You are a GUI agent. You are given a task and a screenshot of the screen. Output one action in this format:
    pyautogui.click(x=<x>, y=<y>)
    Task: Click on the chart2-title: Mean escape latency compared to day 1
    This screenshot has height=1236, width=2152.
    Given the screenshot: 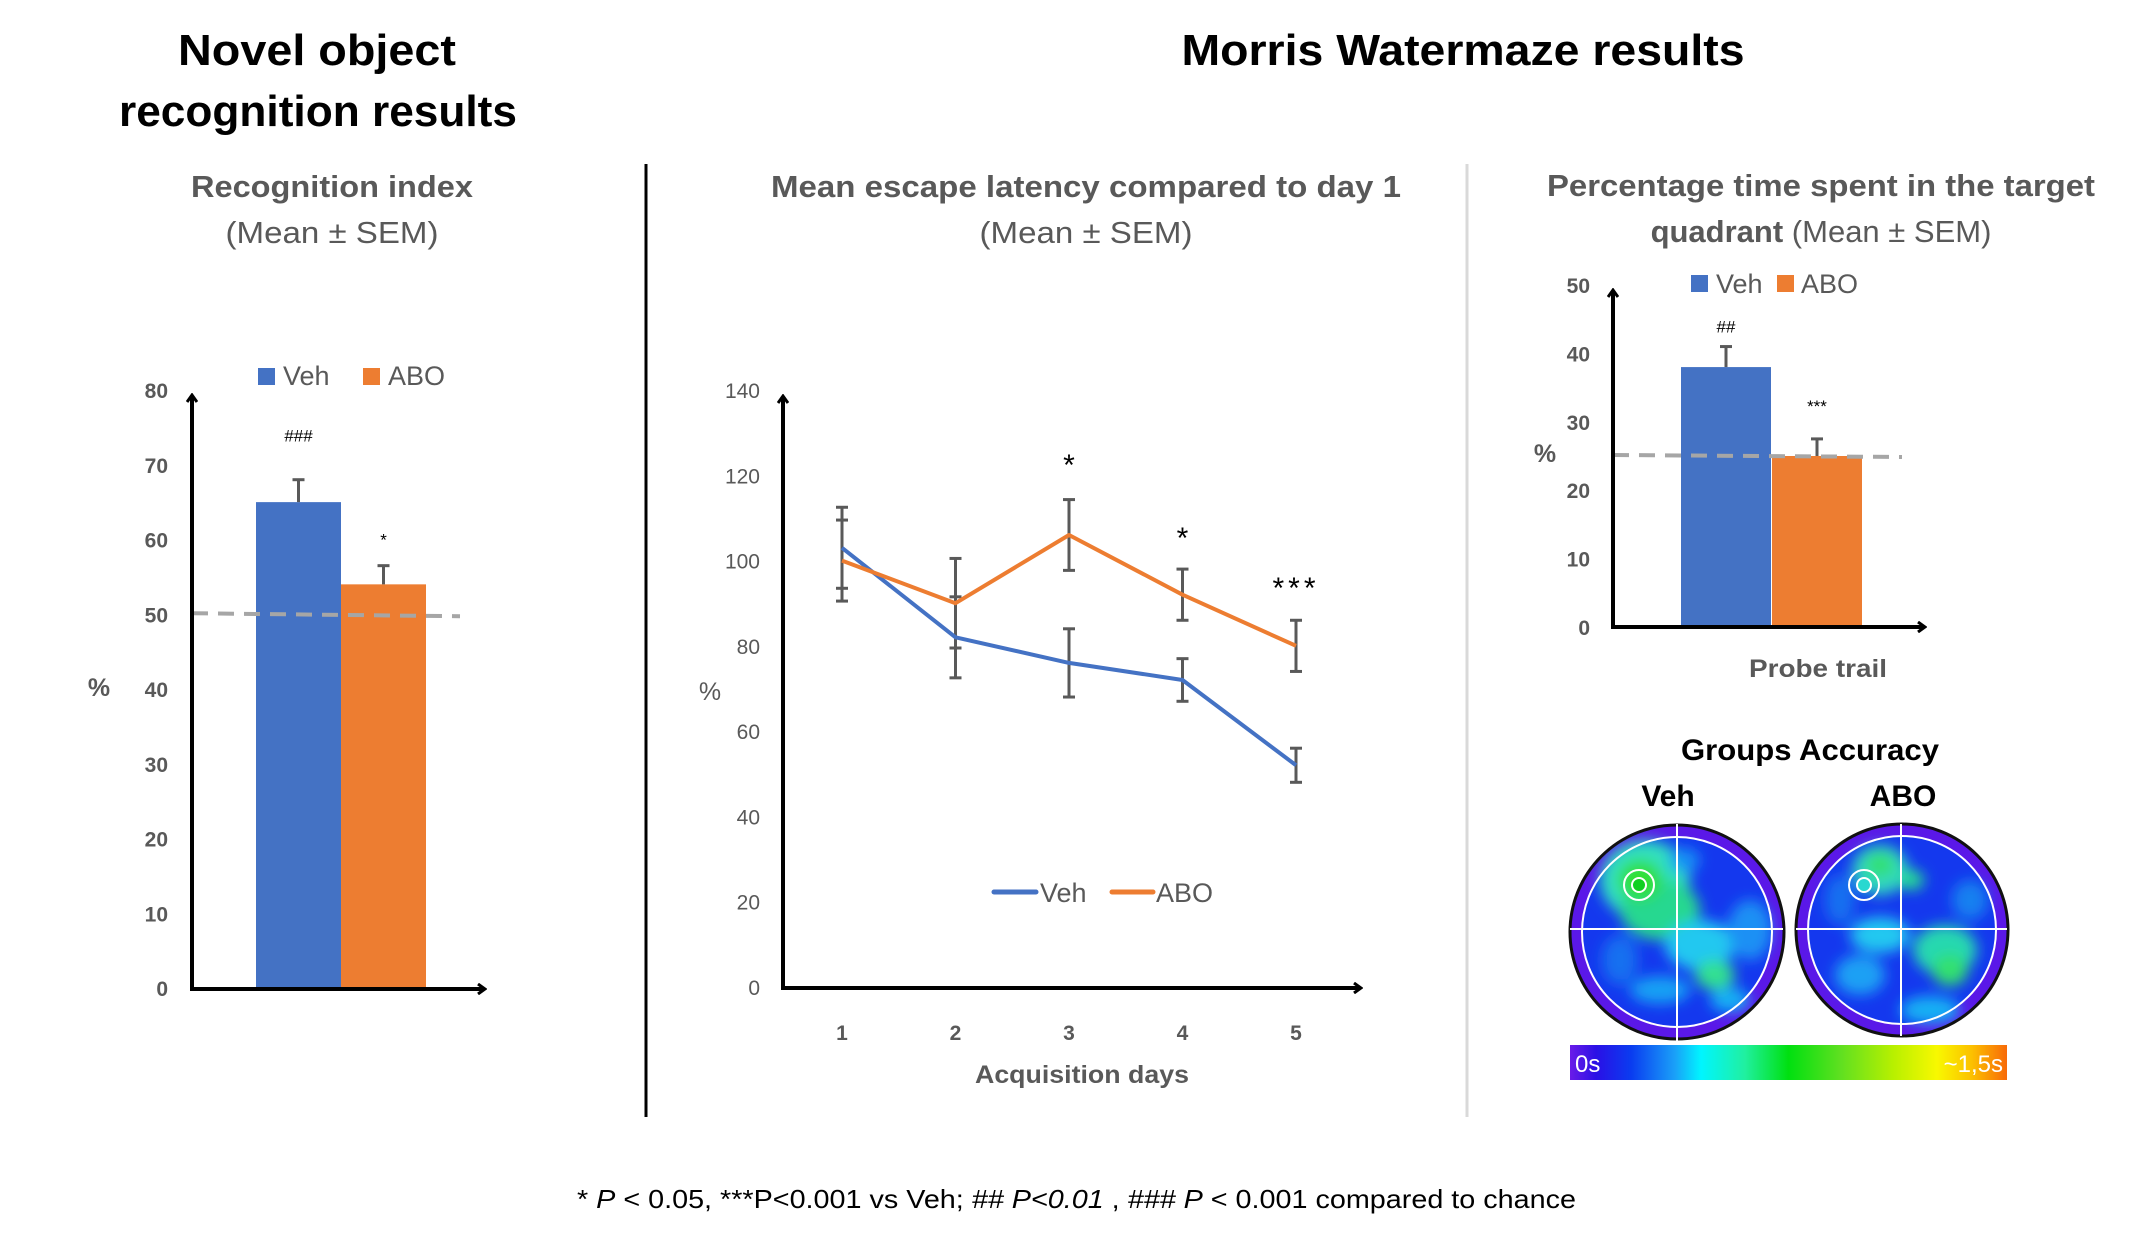 What is the action you would take?
    pyautogui.click(x=1086, y=186)
    